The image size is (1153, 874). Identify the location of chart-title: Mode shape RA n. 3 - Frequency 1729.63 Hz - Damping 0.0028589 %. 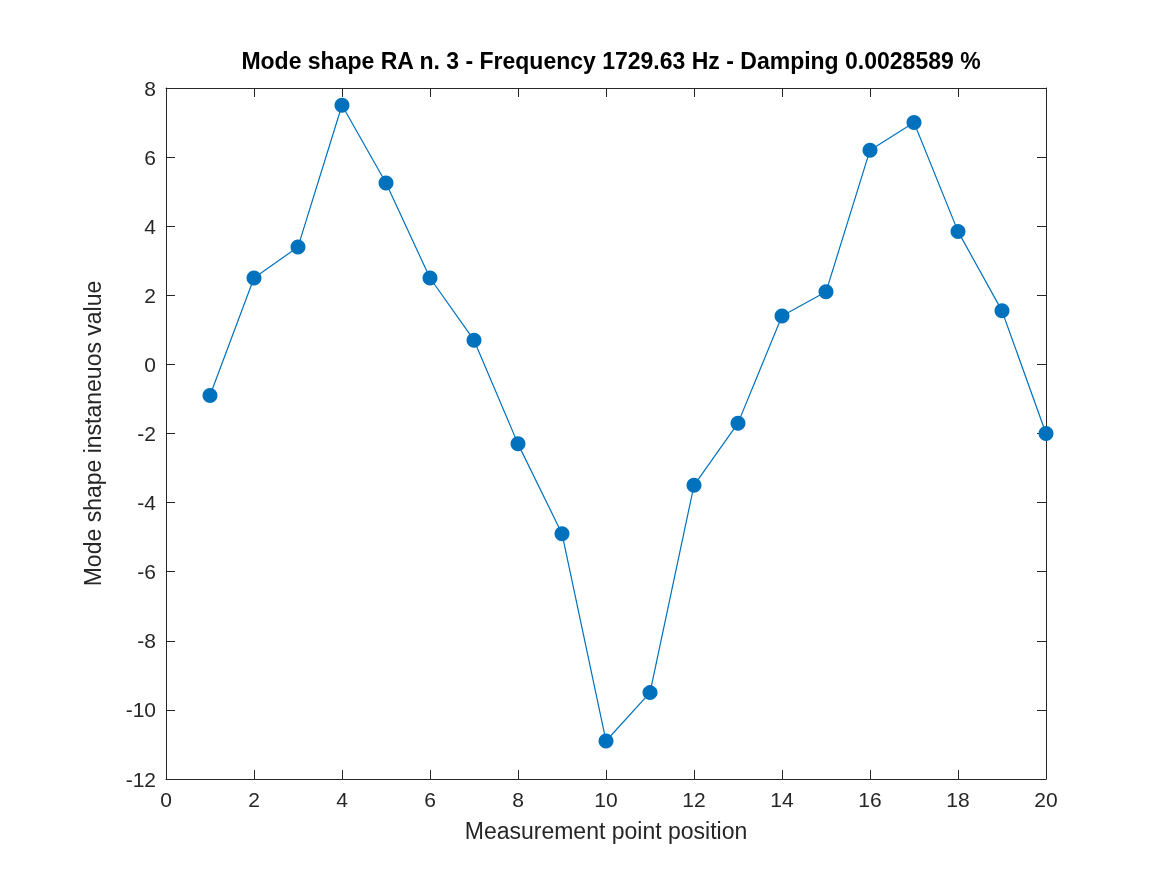
(611, 60).